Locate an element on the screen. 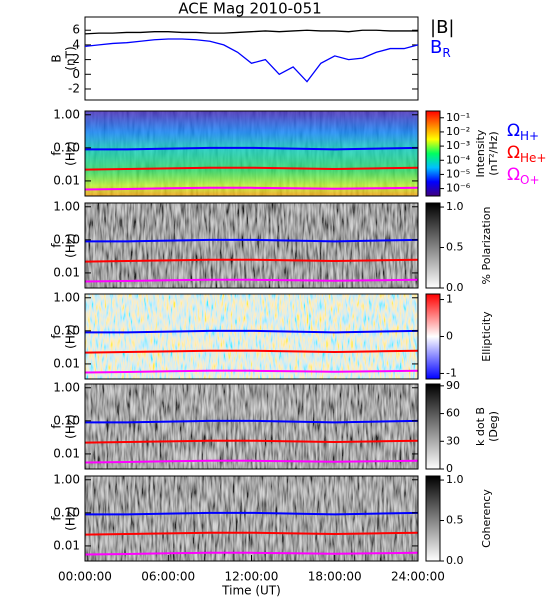 Image resolution: width=550 pixels, height=600 pixels. x-tick-label: 00:00:00 is located at coordinates (85, 577).